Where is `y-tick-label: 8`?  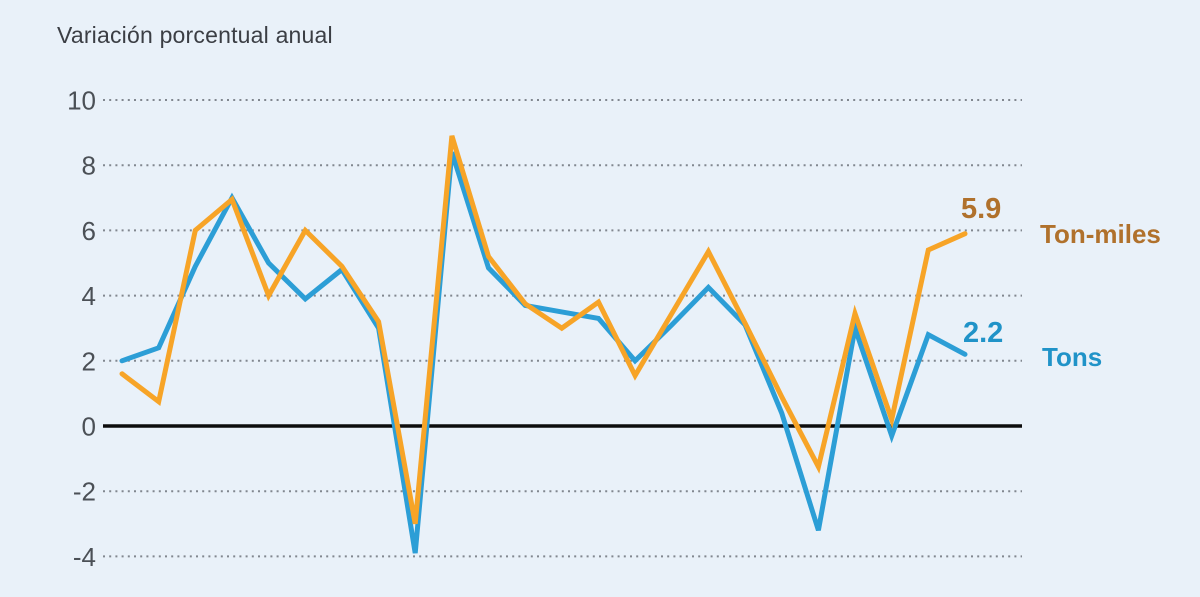
y-tick-label: 8 is located at coordinates (89, 166).